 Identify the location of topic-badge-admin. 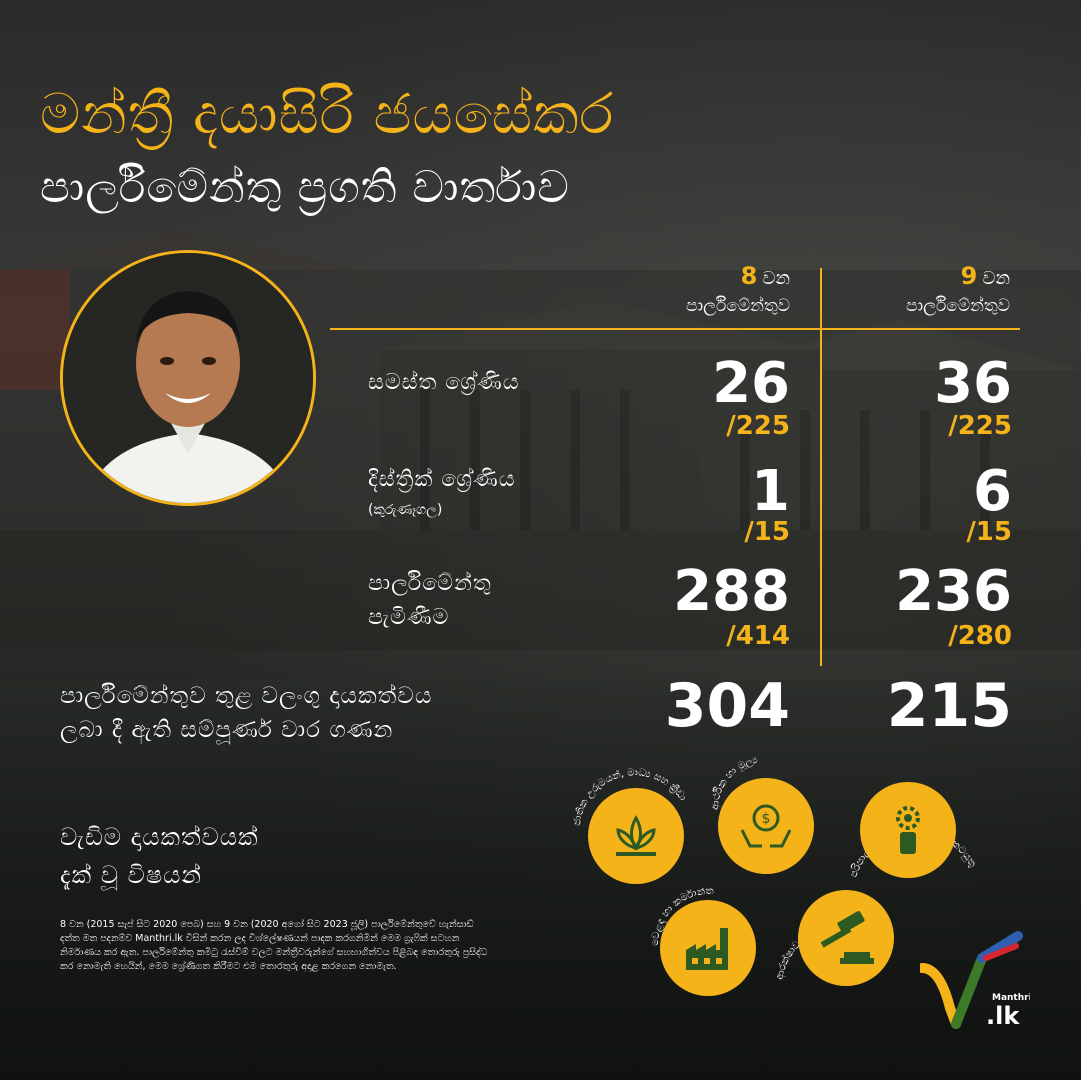
(908, 830).